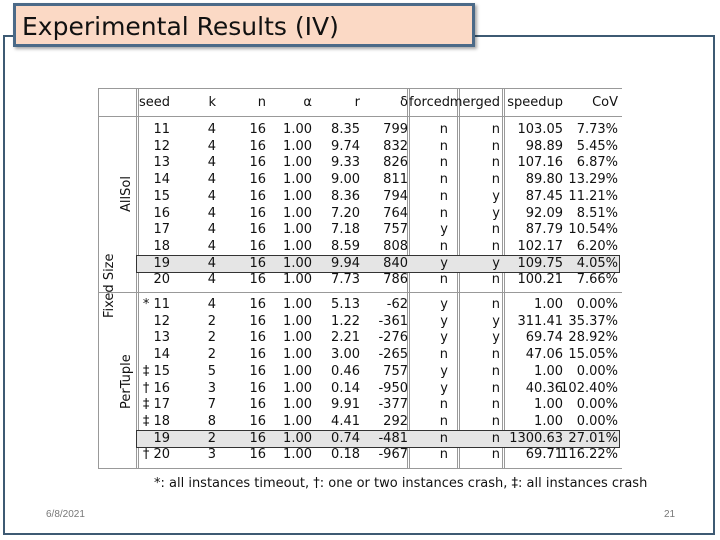 This screenshot has width=720, height=540. Describe the element at coordinates (161, 246) in the screenshot. I see `table-cell: 18` at that location.